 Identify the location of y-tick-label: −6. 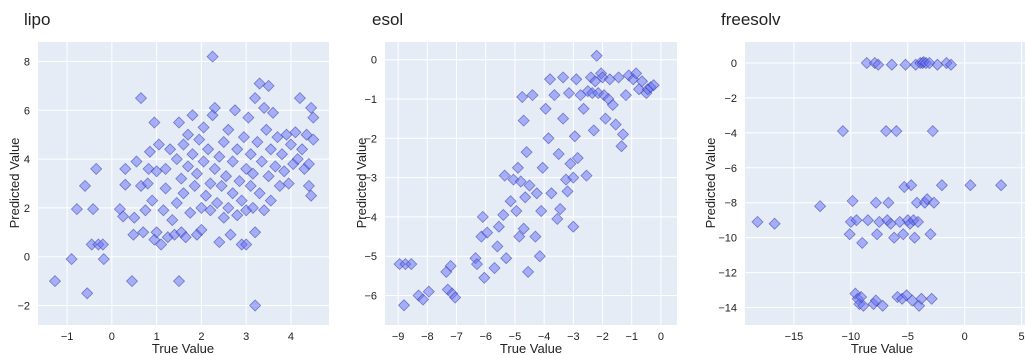
(730, 169).